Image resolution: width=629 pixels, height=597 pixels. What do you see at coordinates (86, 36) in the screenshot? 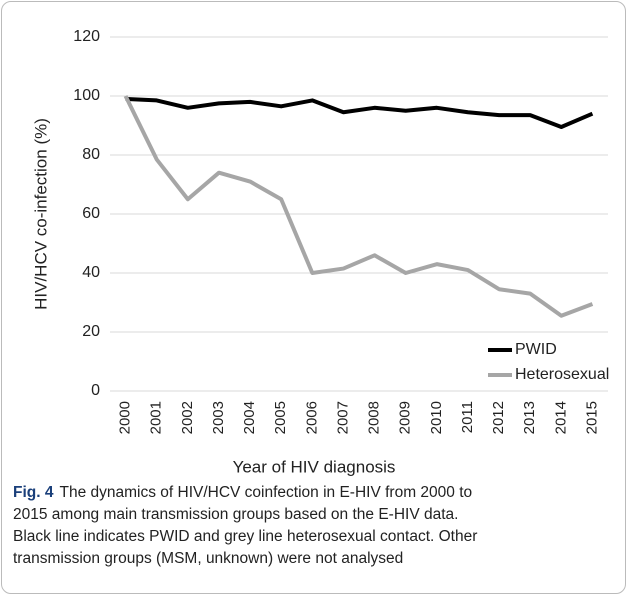
I see `y-tick-label: 120` at bounding box center [86, 36].